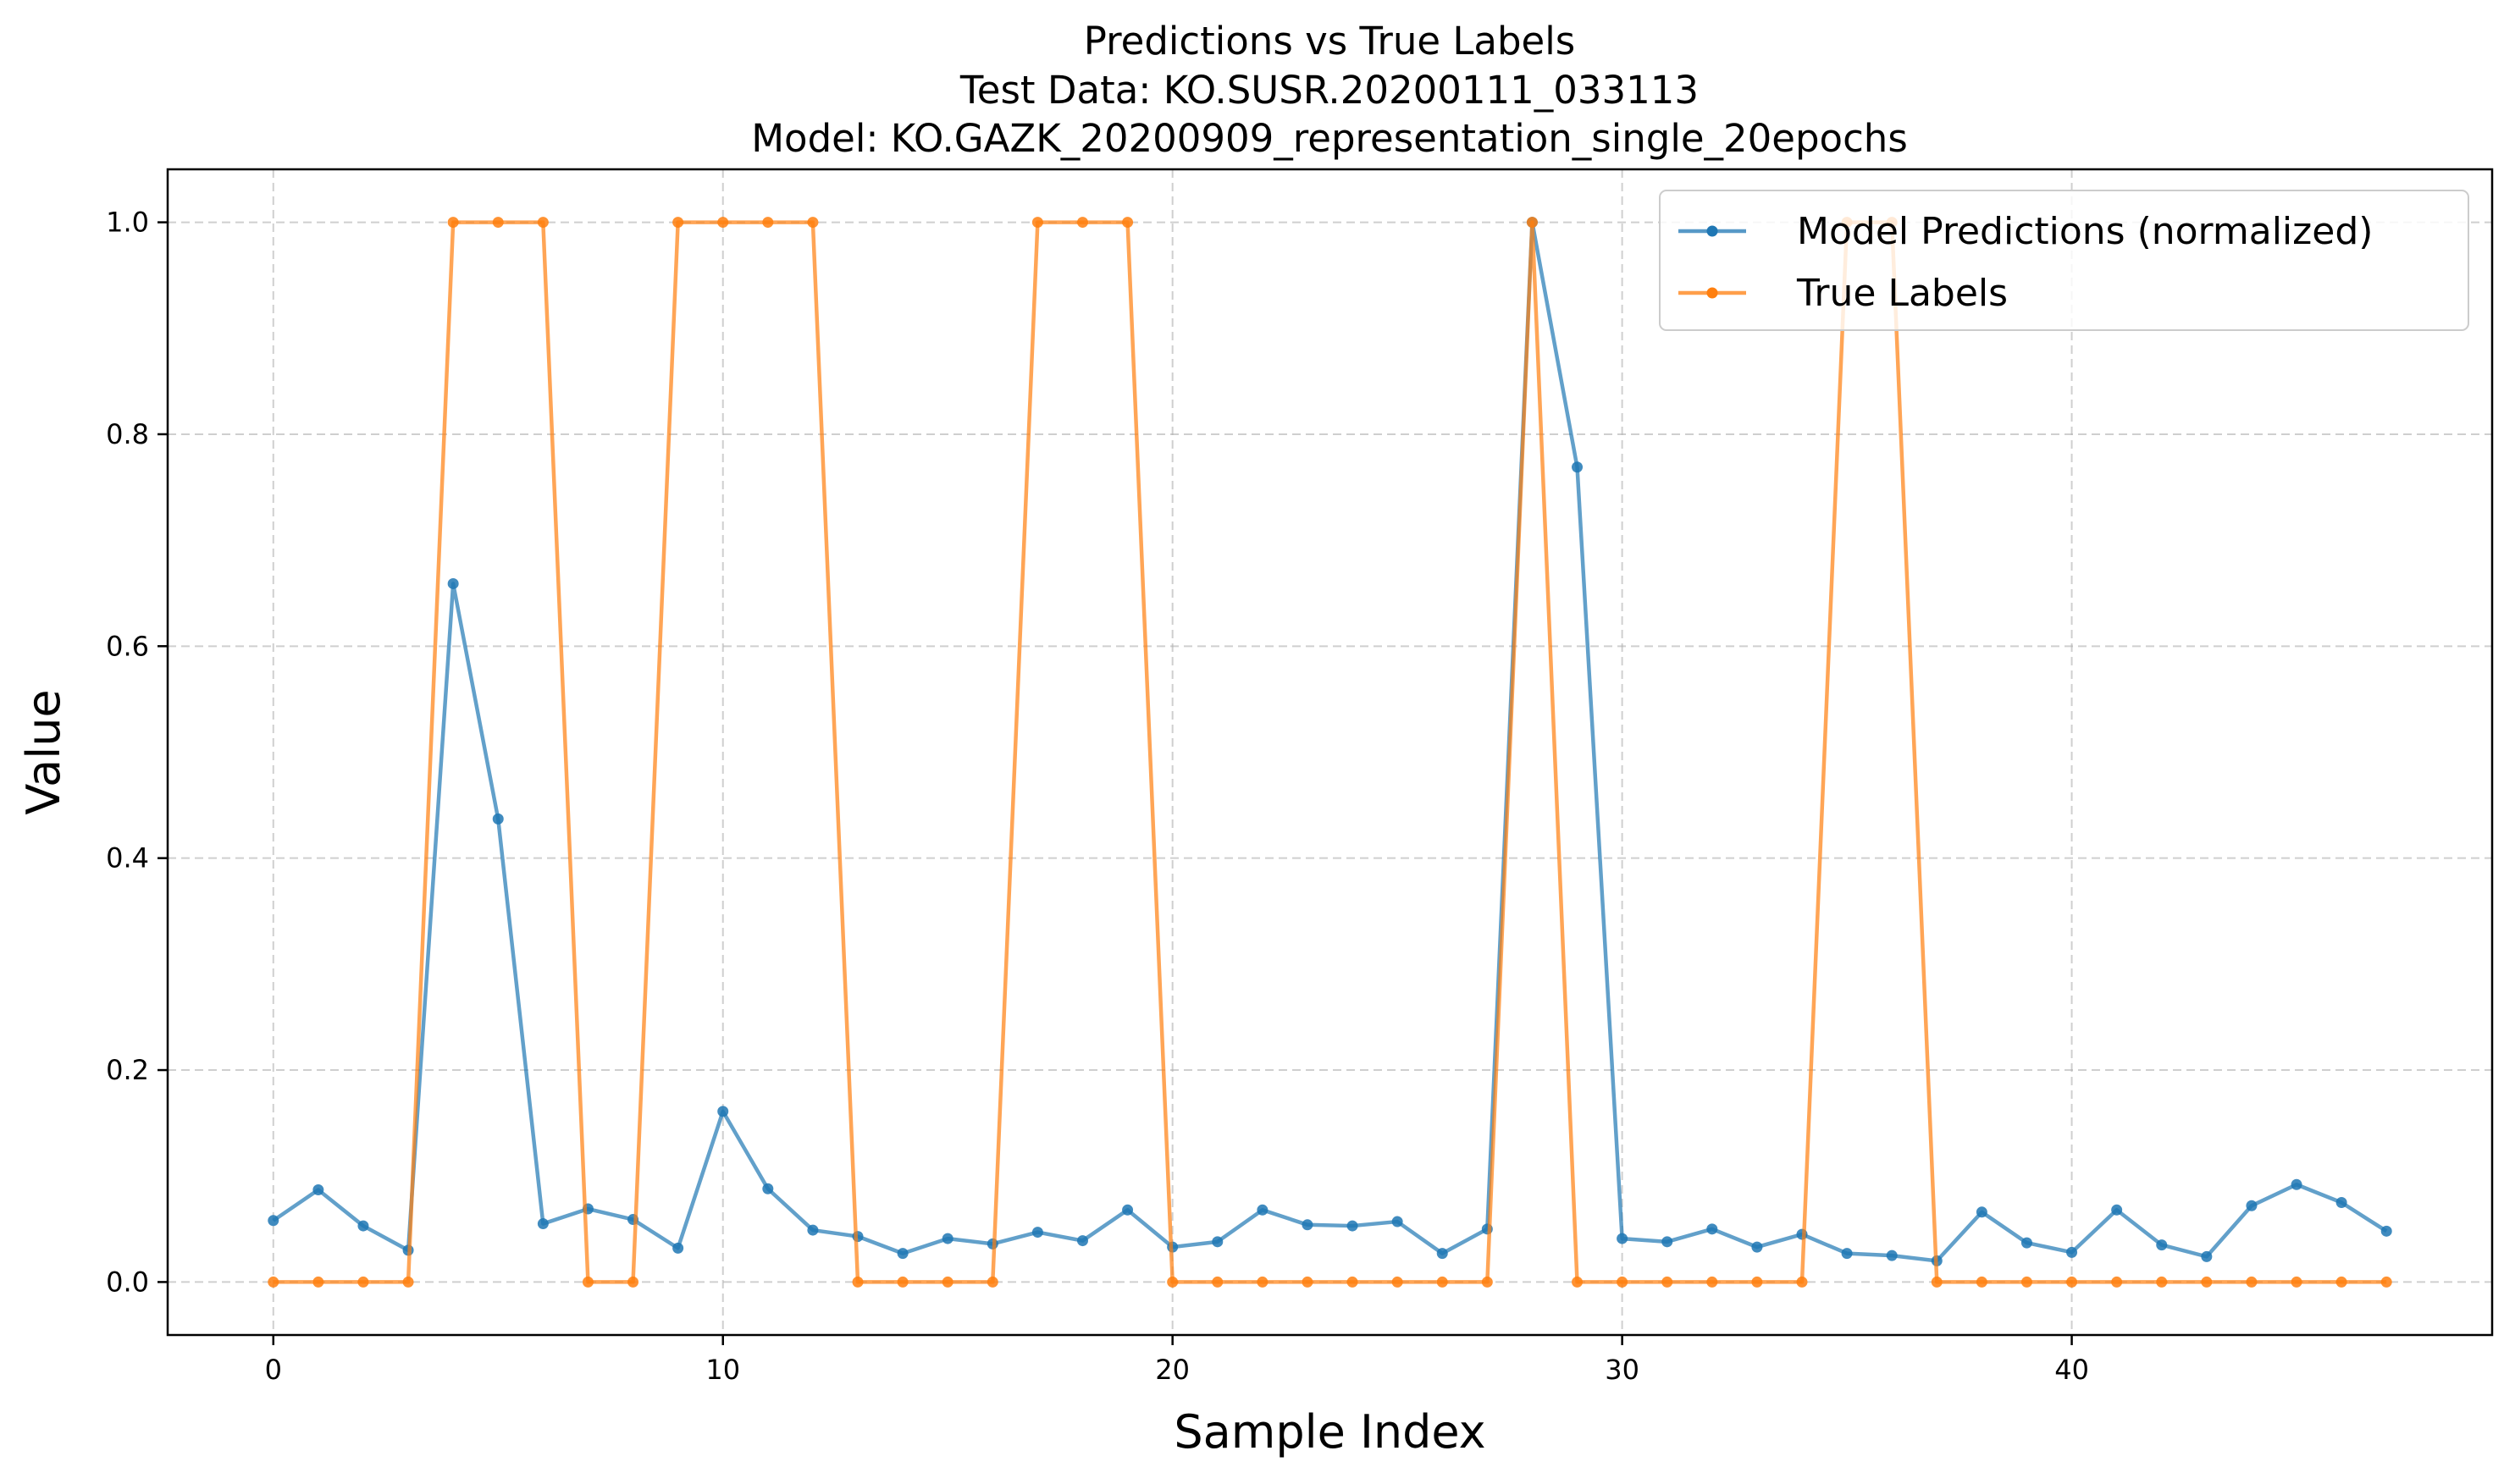 The image size is (2515, 1484). Describe the element at coordinates (127, 858) in the screenshot. I see `y-tick-label: 0.4` at that location.